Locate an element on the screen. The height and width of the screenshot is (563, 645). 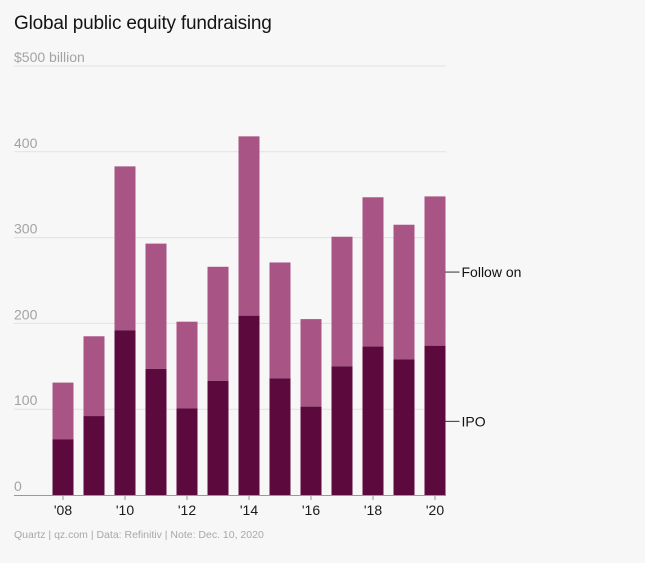
bar-follow-on-2015 is located at coordinates (280, 320).